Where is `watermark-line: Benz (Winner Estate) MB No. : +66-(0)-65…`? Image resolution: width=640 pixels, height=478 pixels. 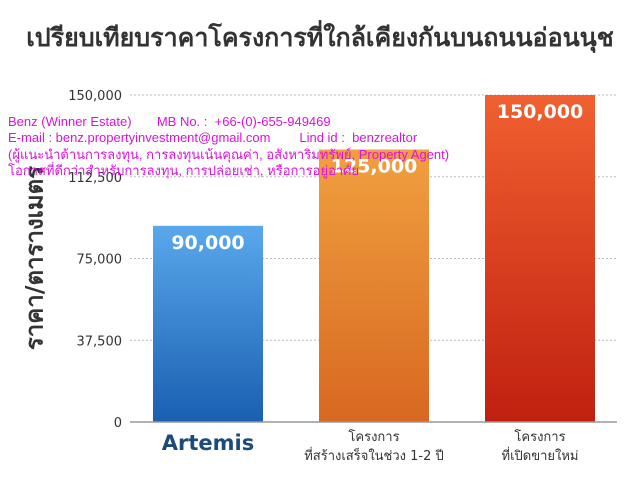
watermark-line: Benz (Winner Estate) MB No. : +66-(0)-65… is located at coordinates (169, 121).